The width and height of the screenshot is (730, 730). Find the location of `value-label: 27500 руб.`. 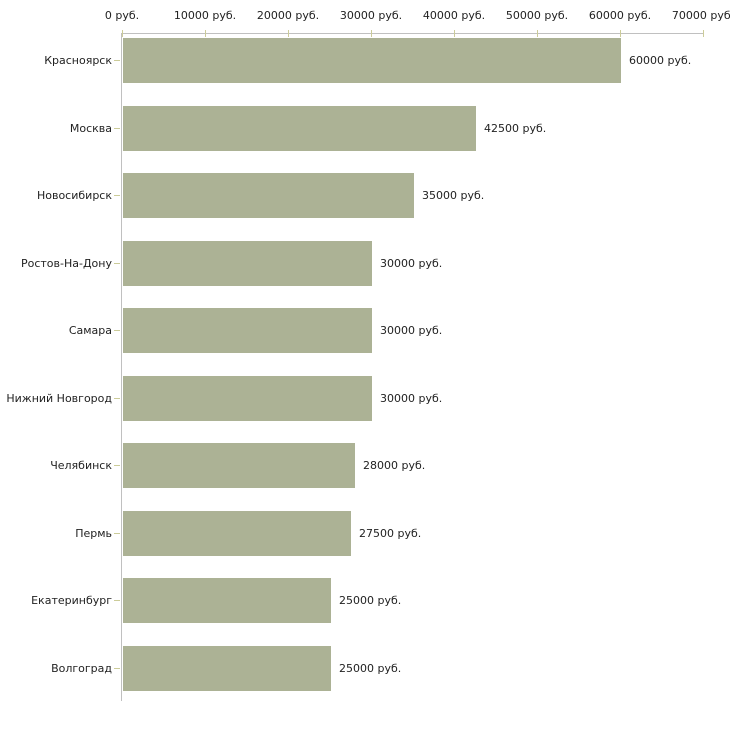

value-label: 27500 руб. is located at coordinates (390, 533).